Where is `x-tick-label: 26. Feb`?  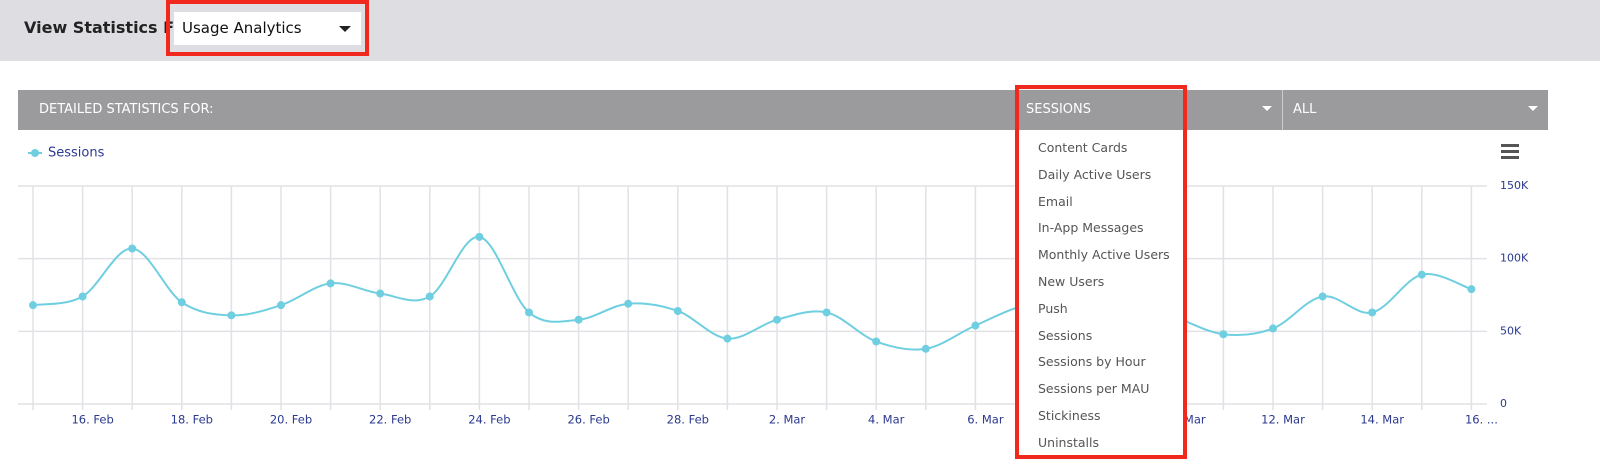
x-tick-label: 26. Feb is located at coordinates (588, 420).